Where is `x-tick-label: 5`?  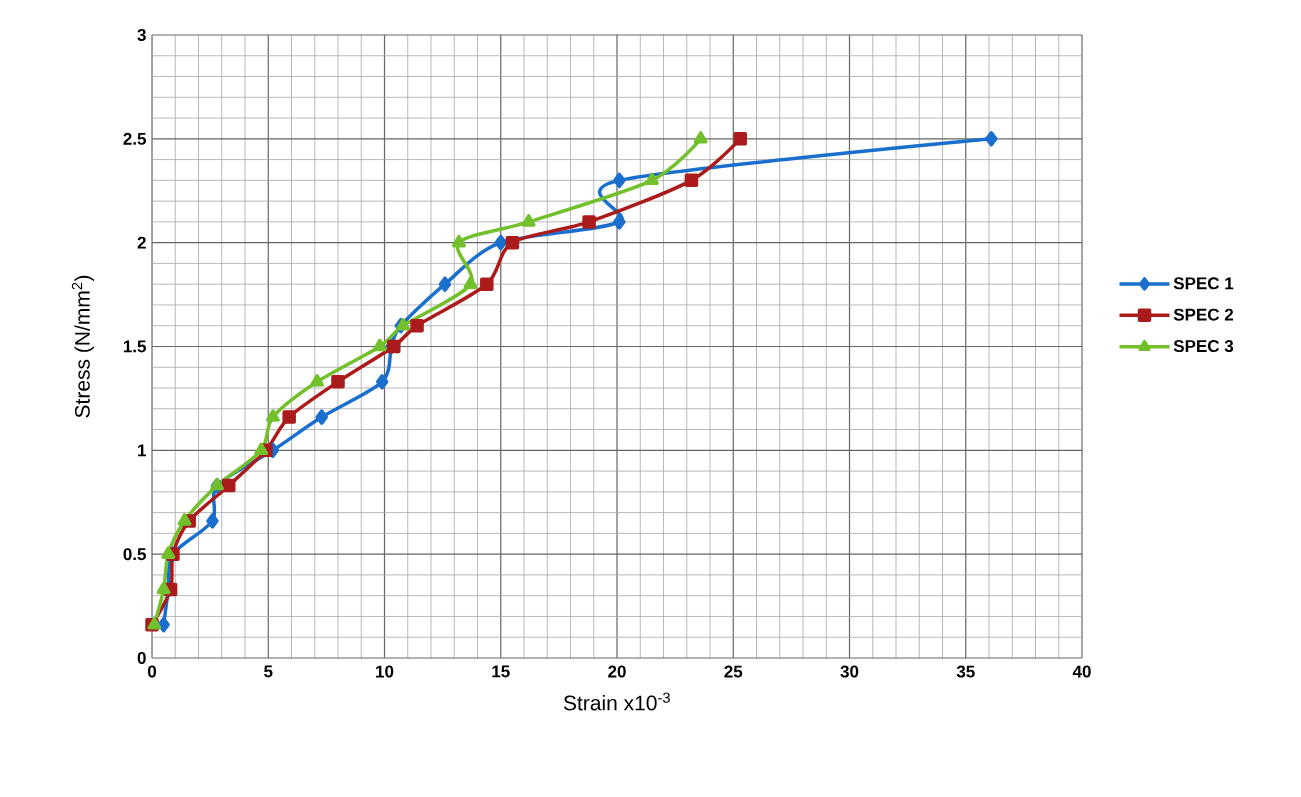
x-tick-label: 5 is located at coordinates (268, 671).